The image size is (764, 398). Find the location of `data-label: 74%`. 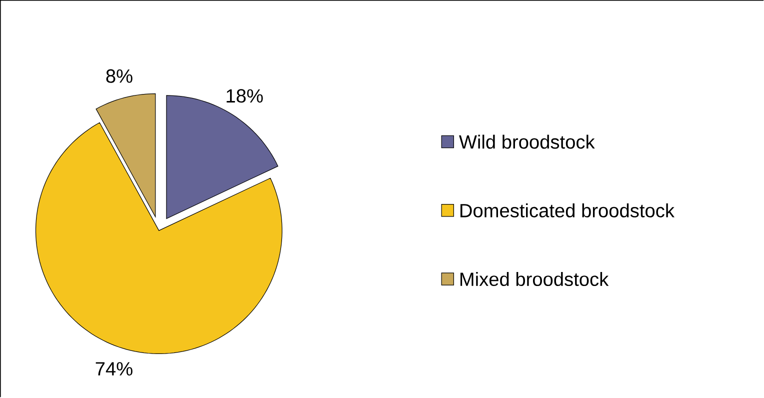

data-label: 74% is located at coordinates (114, 369).